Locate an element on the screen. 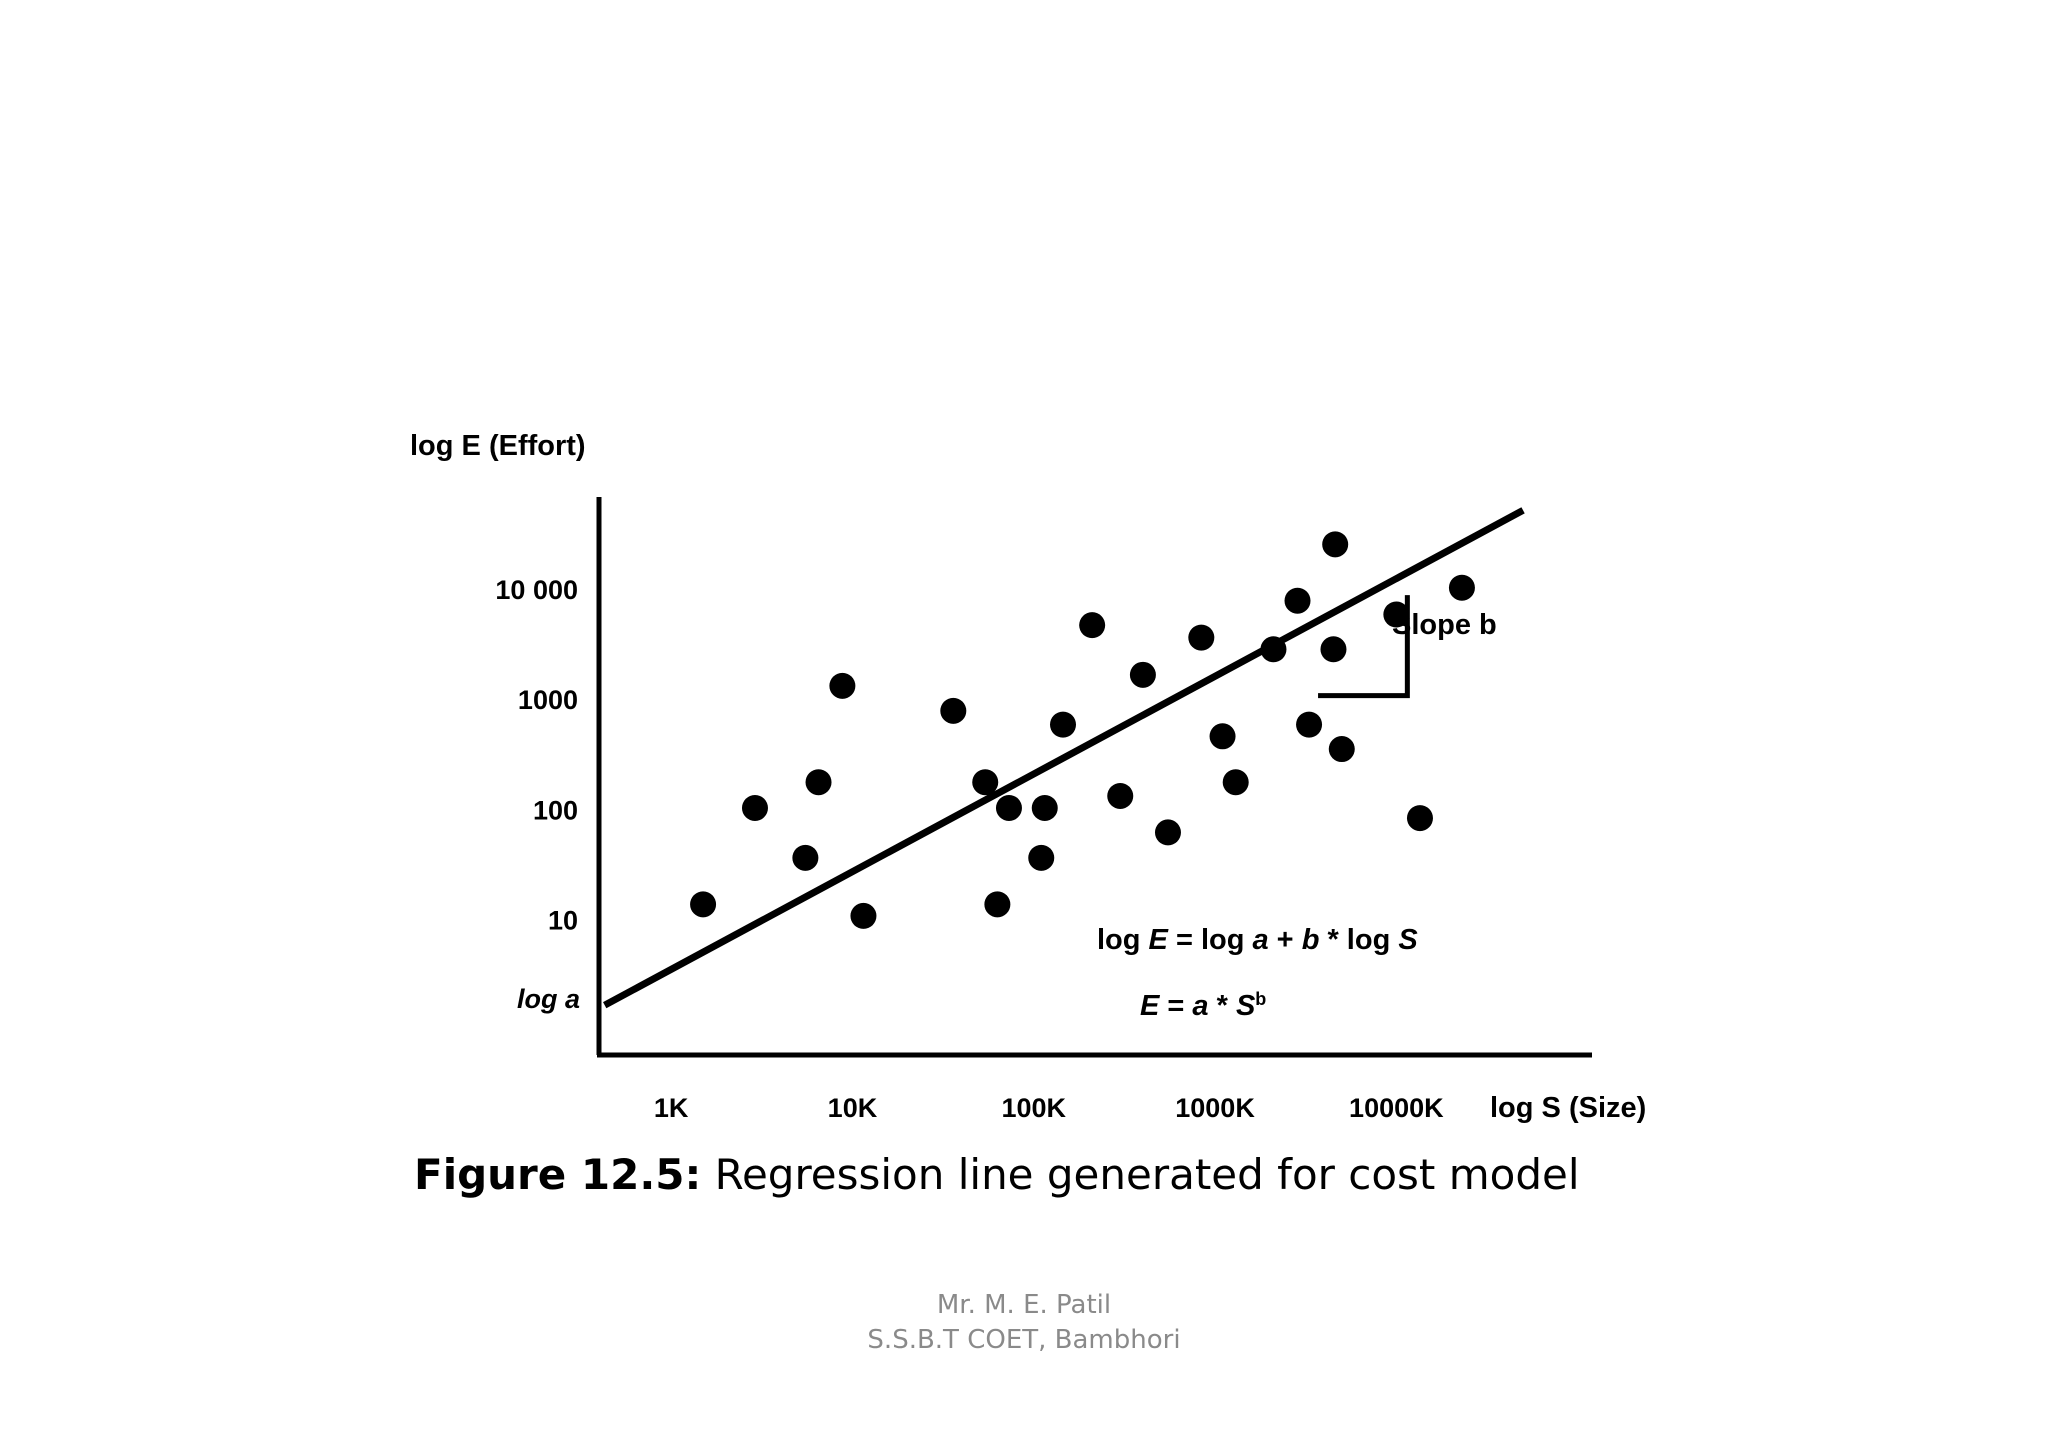 Image resolution: width=2048 pixels, height=1447 pixels. power-formula: E = a * Sb is located at coordinates (1203, 1005).